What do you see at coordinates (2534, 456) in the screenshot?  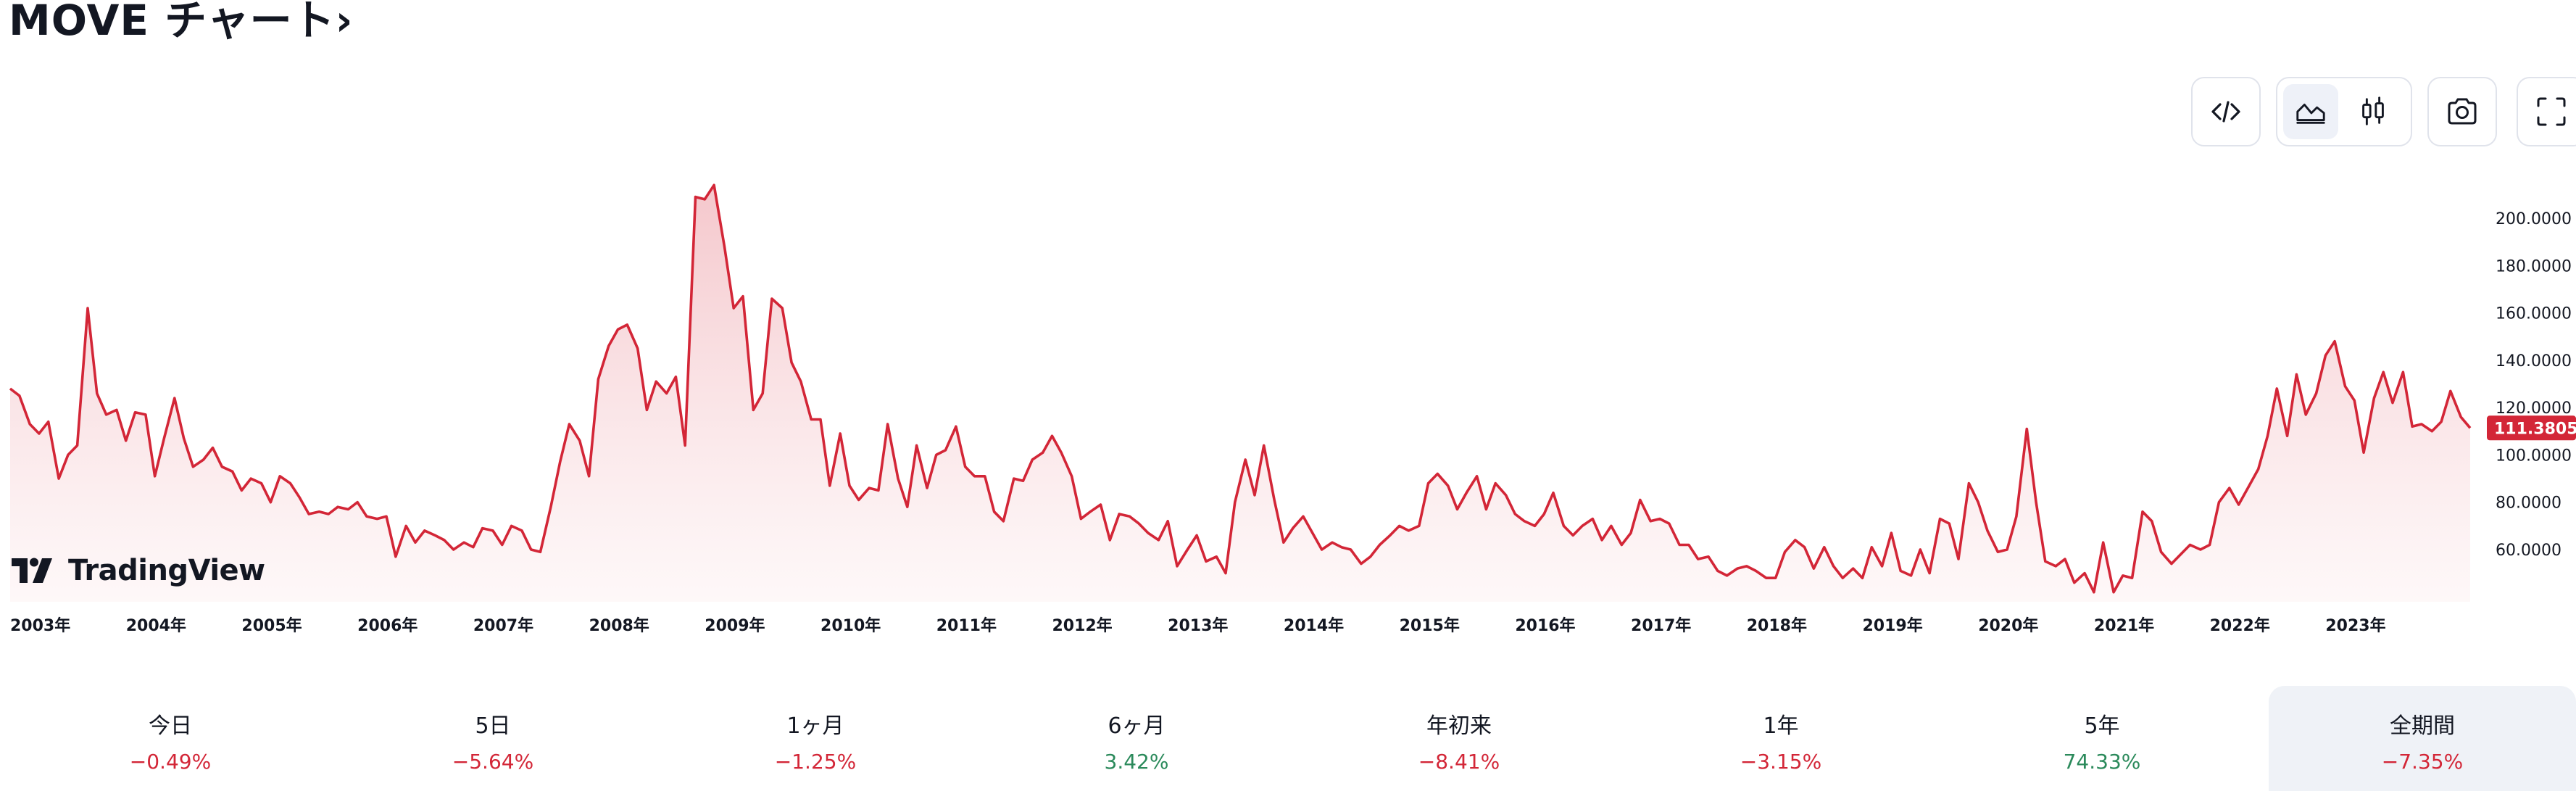 I see `y-tick-label: 100.0000` at bounding box center [2534, 456].